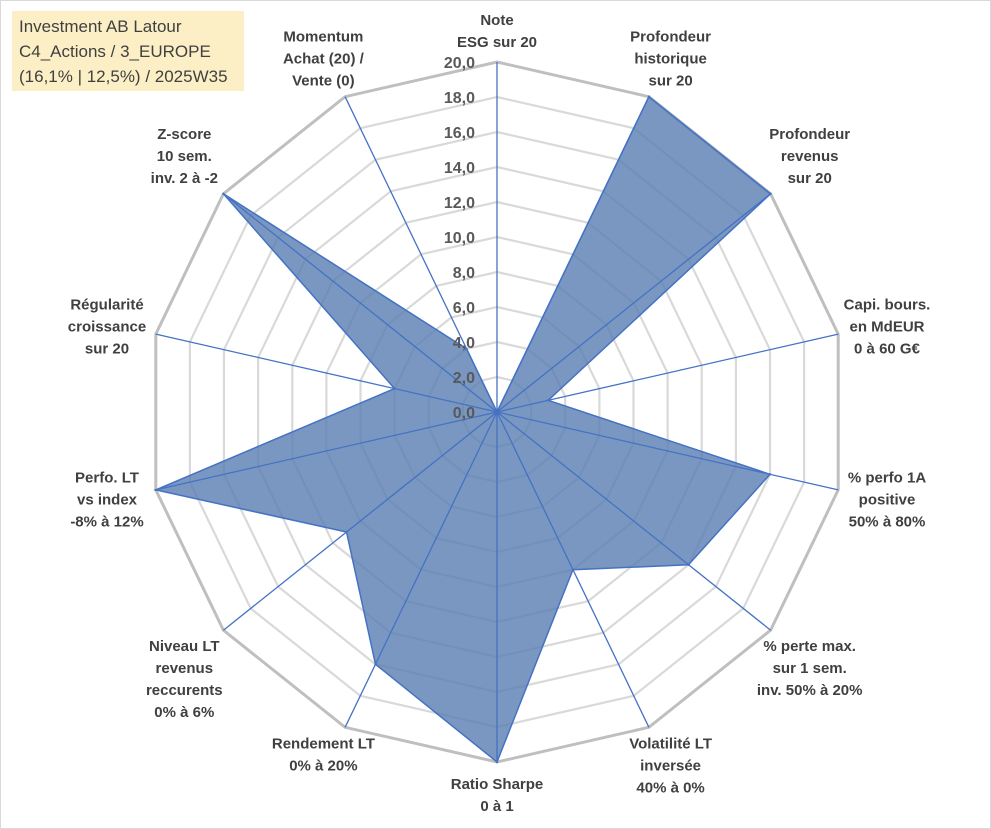 The image size is (991, 829). I want to click on axis-label-line: positive, so click(887, 499).